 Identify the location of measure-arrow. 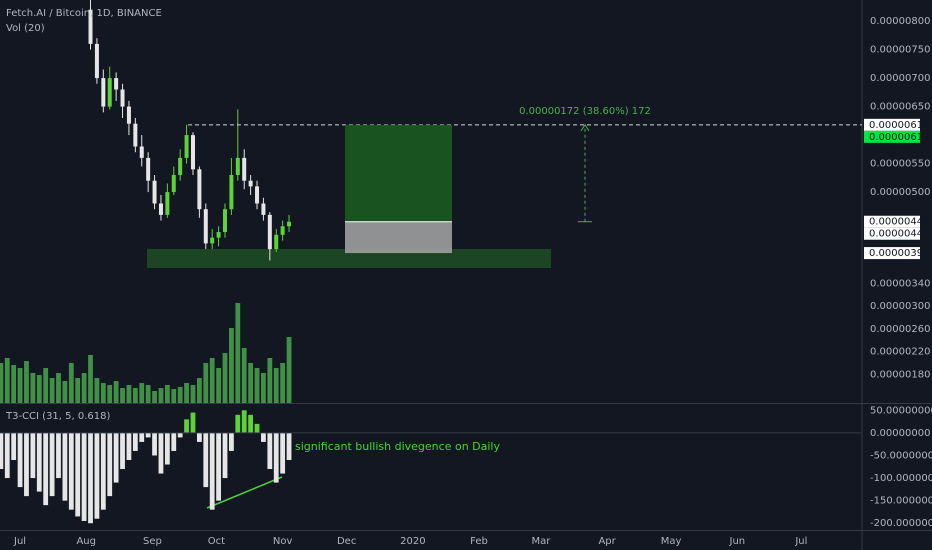
(585, 127).